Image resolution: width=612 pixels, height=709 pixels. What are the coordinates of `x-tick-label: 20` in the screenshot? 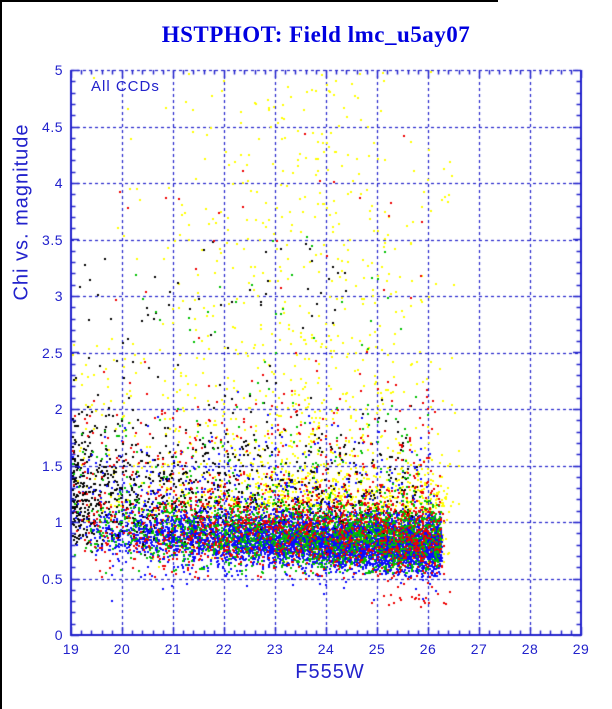 It's located at (122, 649).